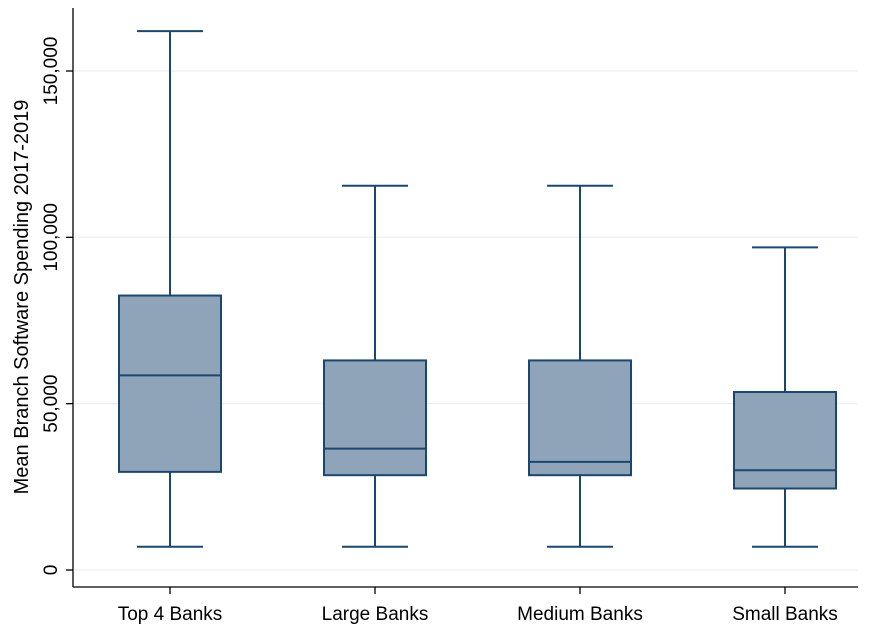 Image resolution: width=873 pixels, height=629 pixels. Describe the element at coordinates (51, 71) in the screenshot. I see `y-tick-label-3: 150,000` at that location.